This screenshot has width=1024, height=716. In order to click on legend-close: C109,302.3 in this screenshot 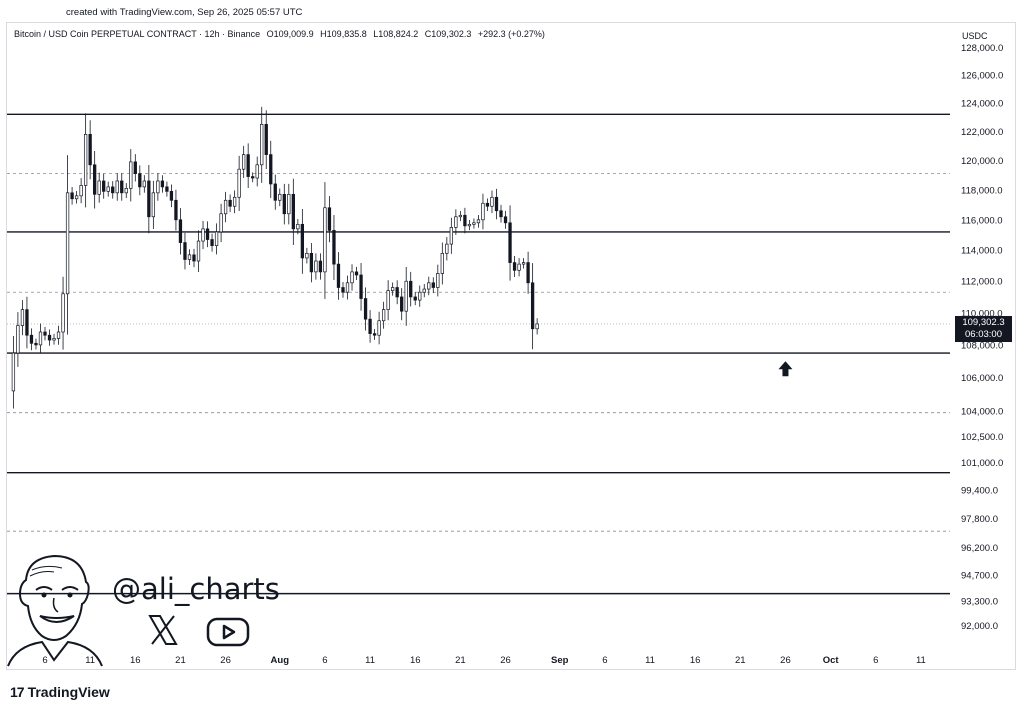, I will do `click(448, 34)`.